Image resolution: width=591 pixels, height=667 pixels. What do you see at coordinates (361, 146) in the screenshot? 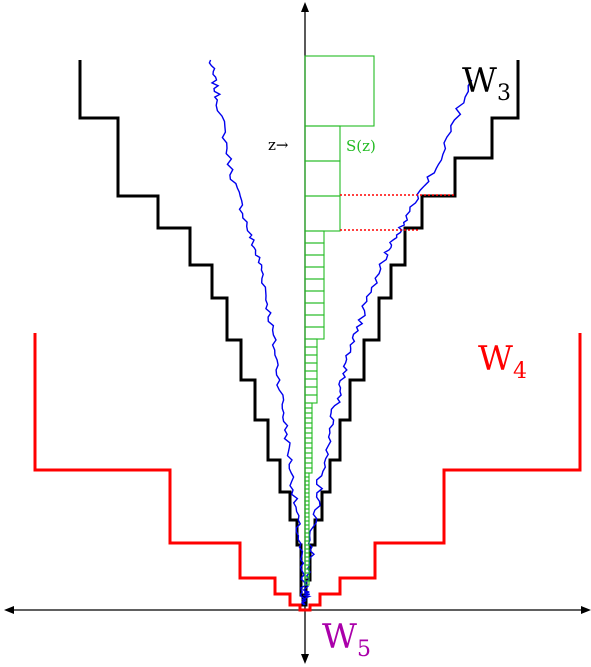
I see `s-of-z-label: S(z)` at bounding box center [361, 146].